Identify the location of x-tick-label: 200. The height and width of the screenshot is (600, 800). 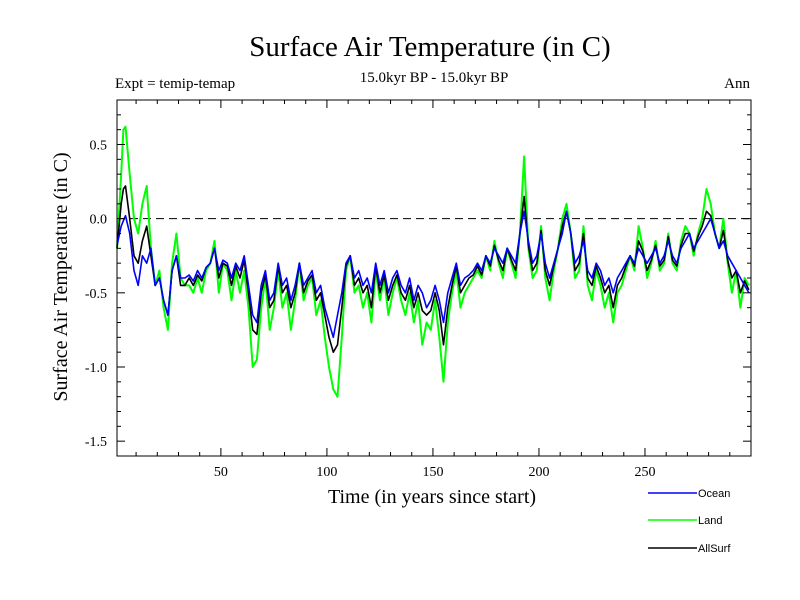
(538, 472).